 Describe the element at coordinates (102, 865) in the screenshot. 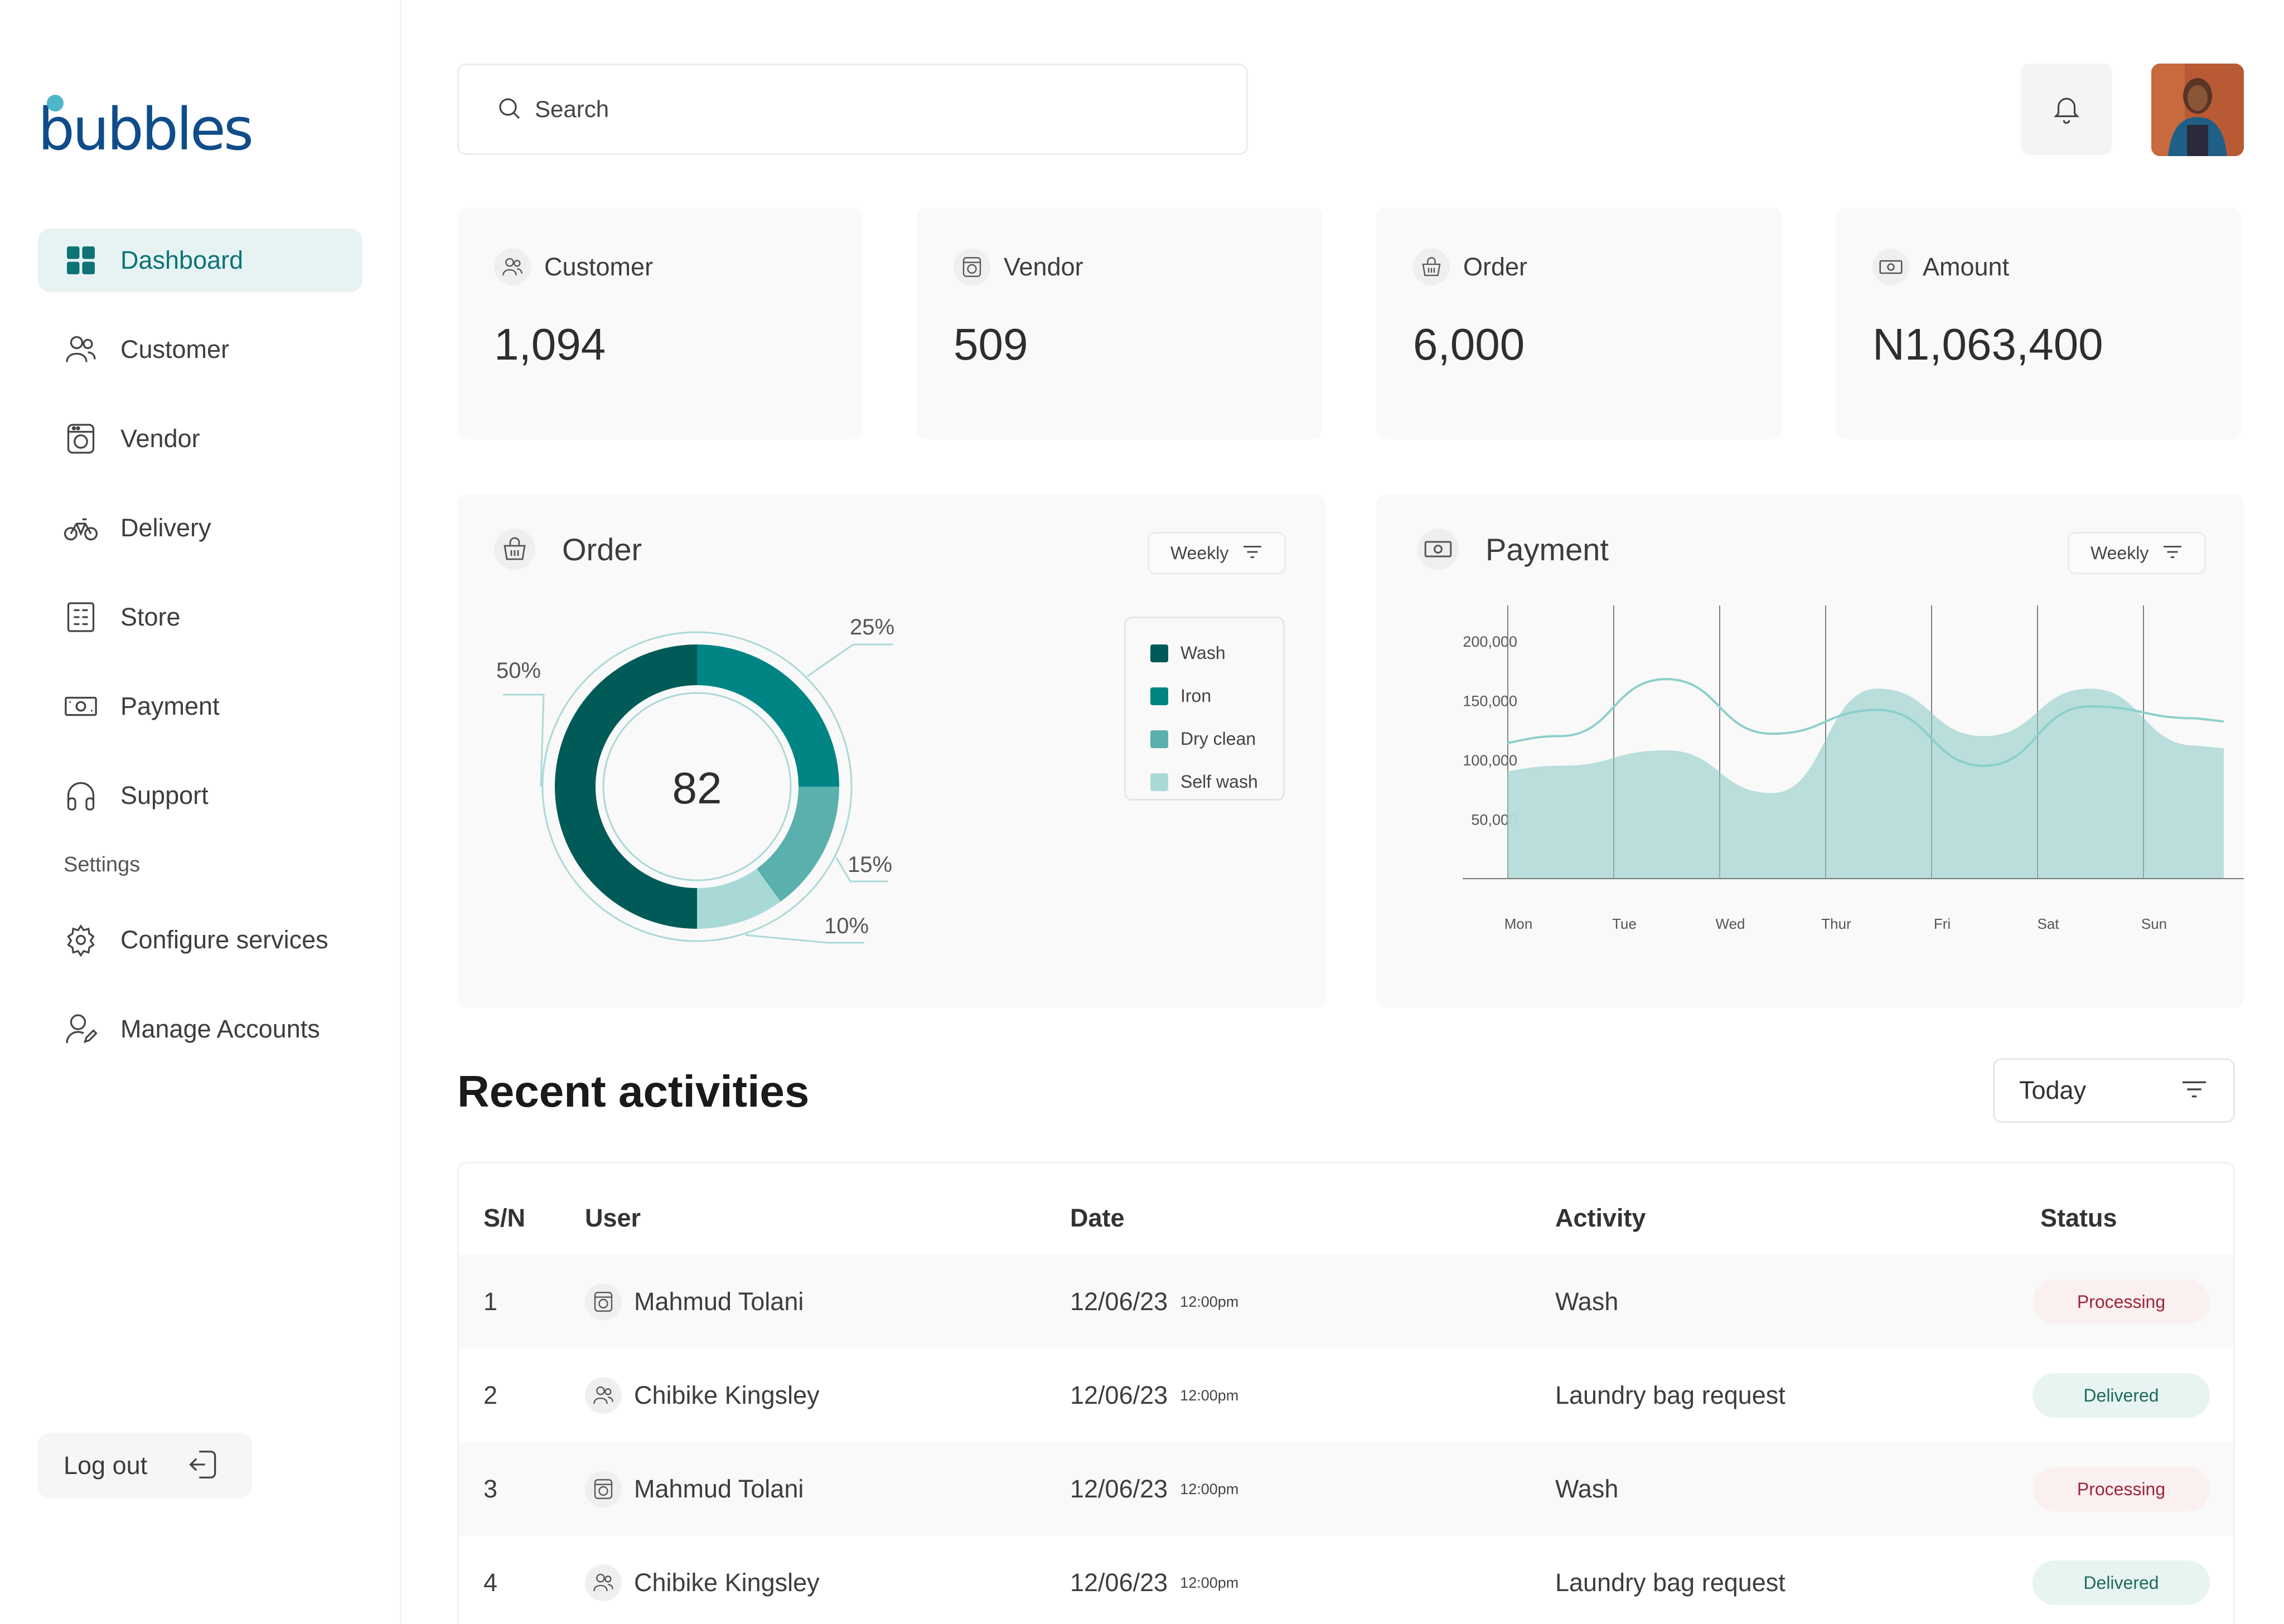

I see `settings-section-label: Settings` at that location.